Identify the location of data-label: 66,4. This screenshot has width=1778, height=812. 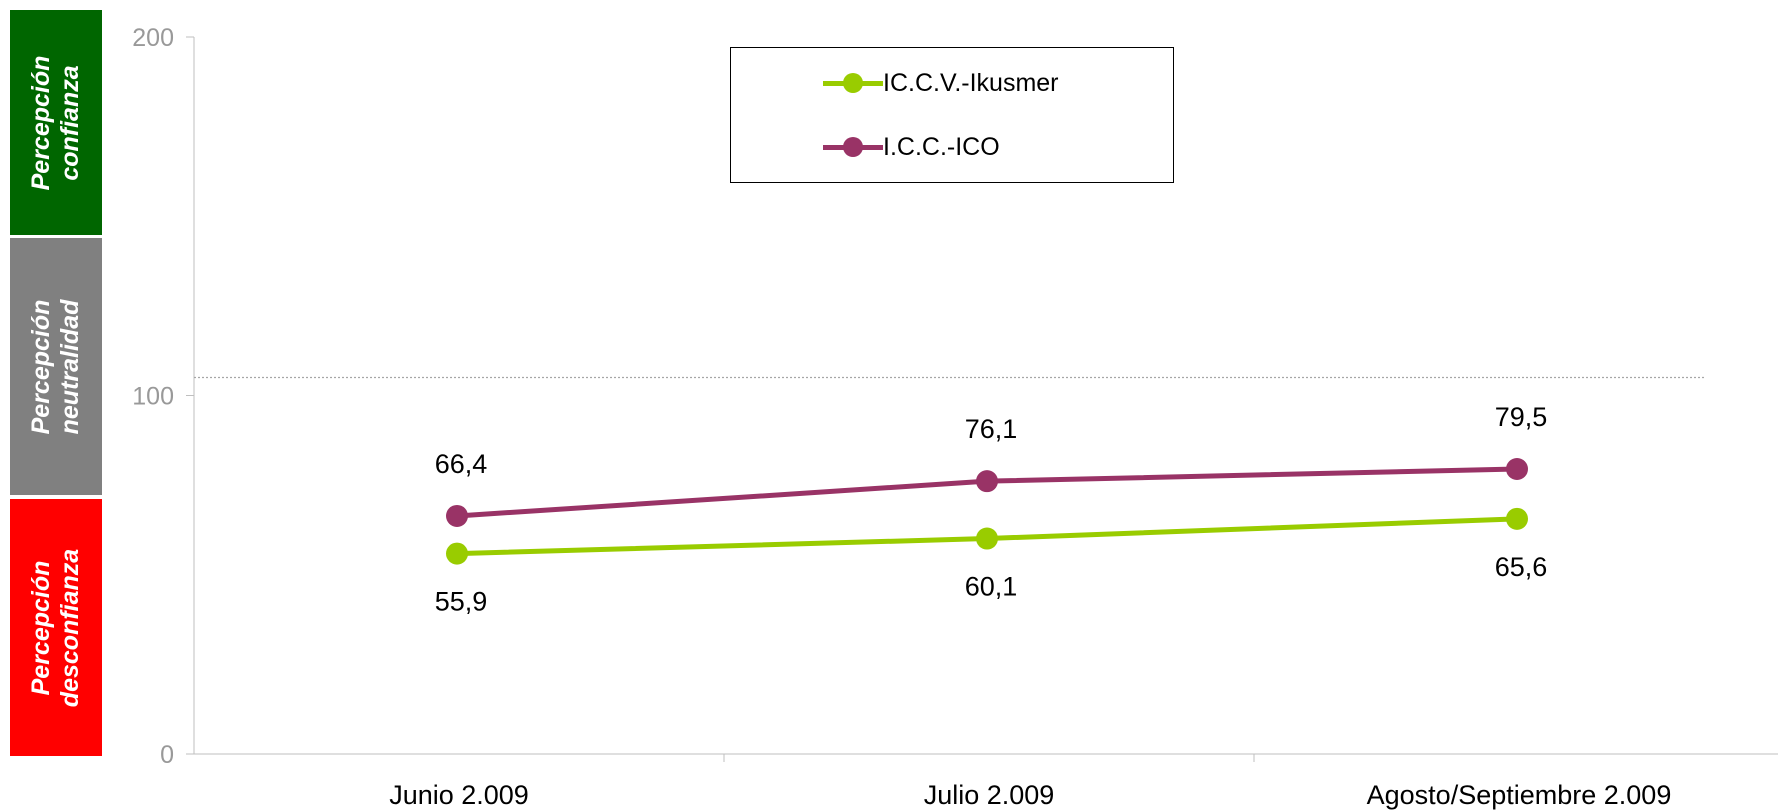
(461, 464).